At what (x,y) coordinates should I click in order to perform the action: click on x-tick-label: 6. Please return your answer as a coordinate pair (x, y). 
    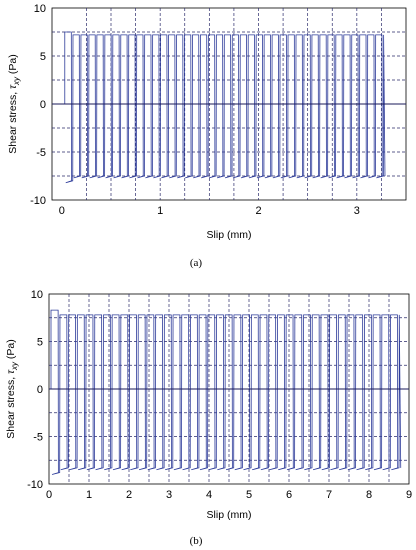
    Looking at the image, I should click on (289, 495).